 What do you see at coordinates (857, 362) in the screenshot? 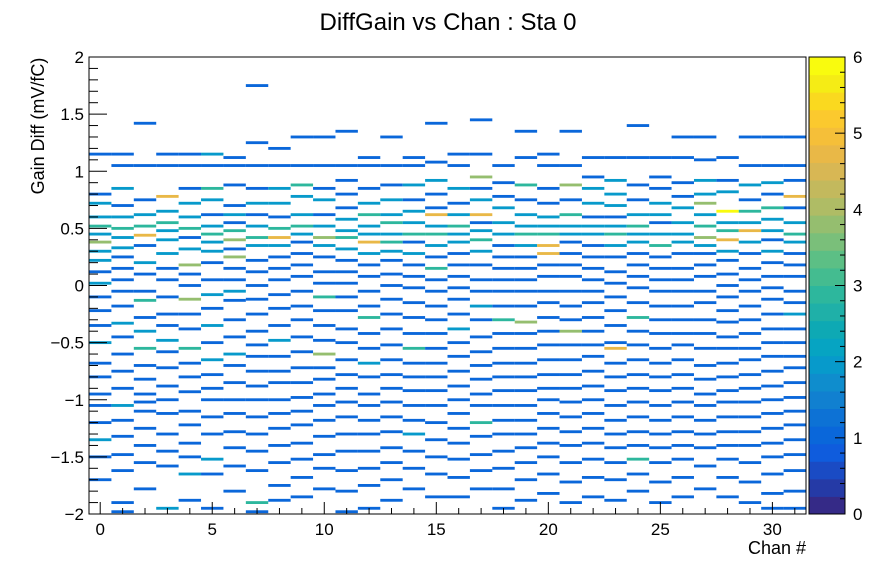
I see `colorbar-tick-label: 2` at bounding box center [857, 362].